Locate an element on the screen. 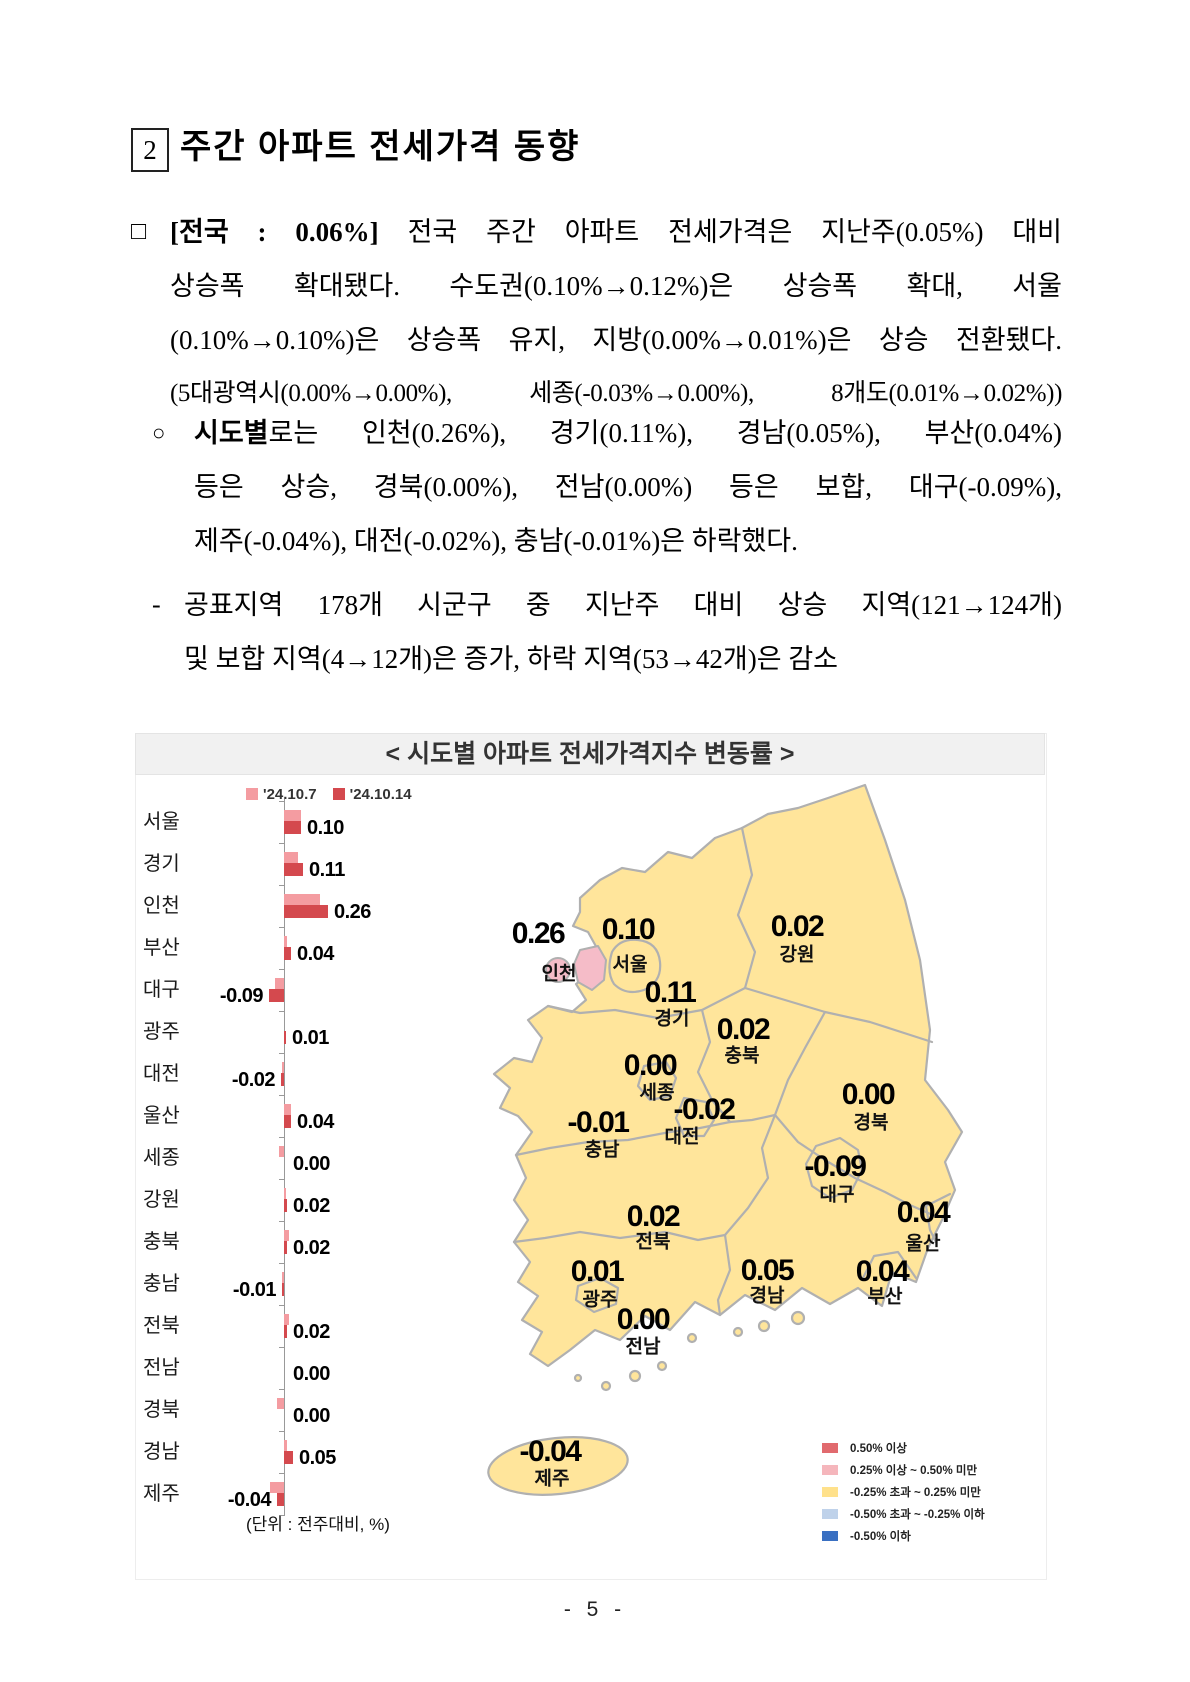 The width and height of the screenshot is (1190, 1682). para2-bold: 시도별 is located at coordinates (231, 433).